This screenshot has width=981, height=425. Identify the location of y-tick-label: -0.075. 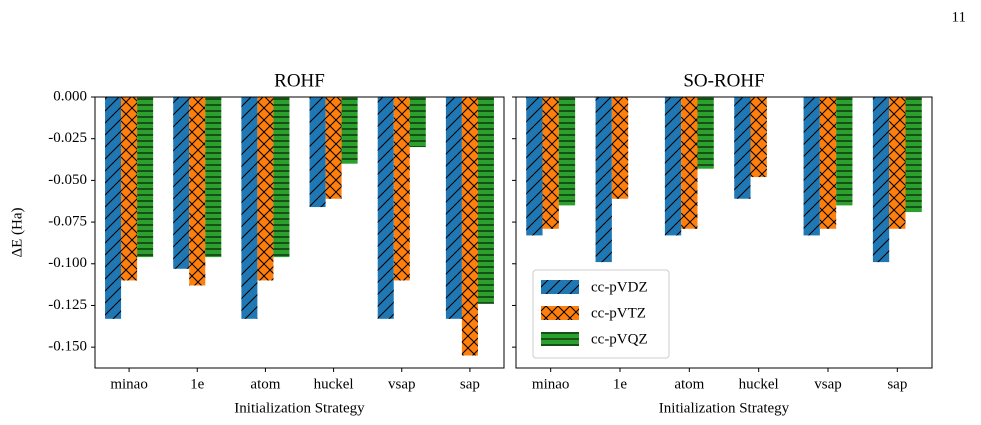
(67, 222).